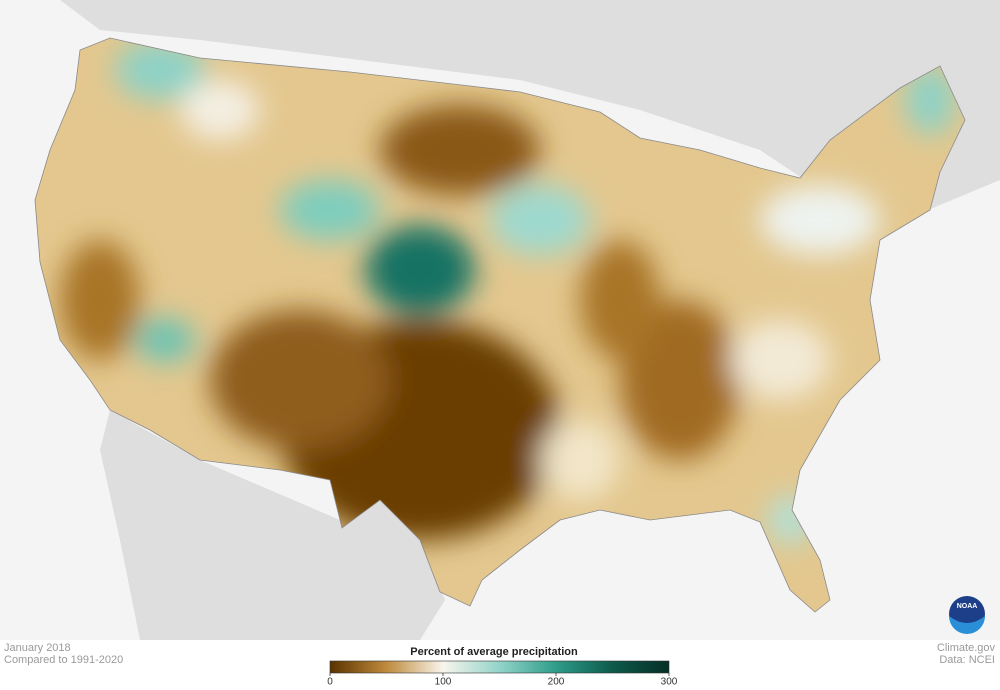 The image size is (1000, 690). I want to click on noaa-logo: NOAA, so click(967, 615).